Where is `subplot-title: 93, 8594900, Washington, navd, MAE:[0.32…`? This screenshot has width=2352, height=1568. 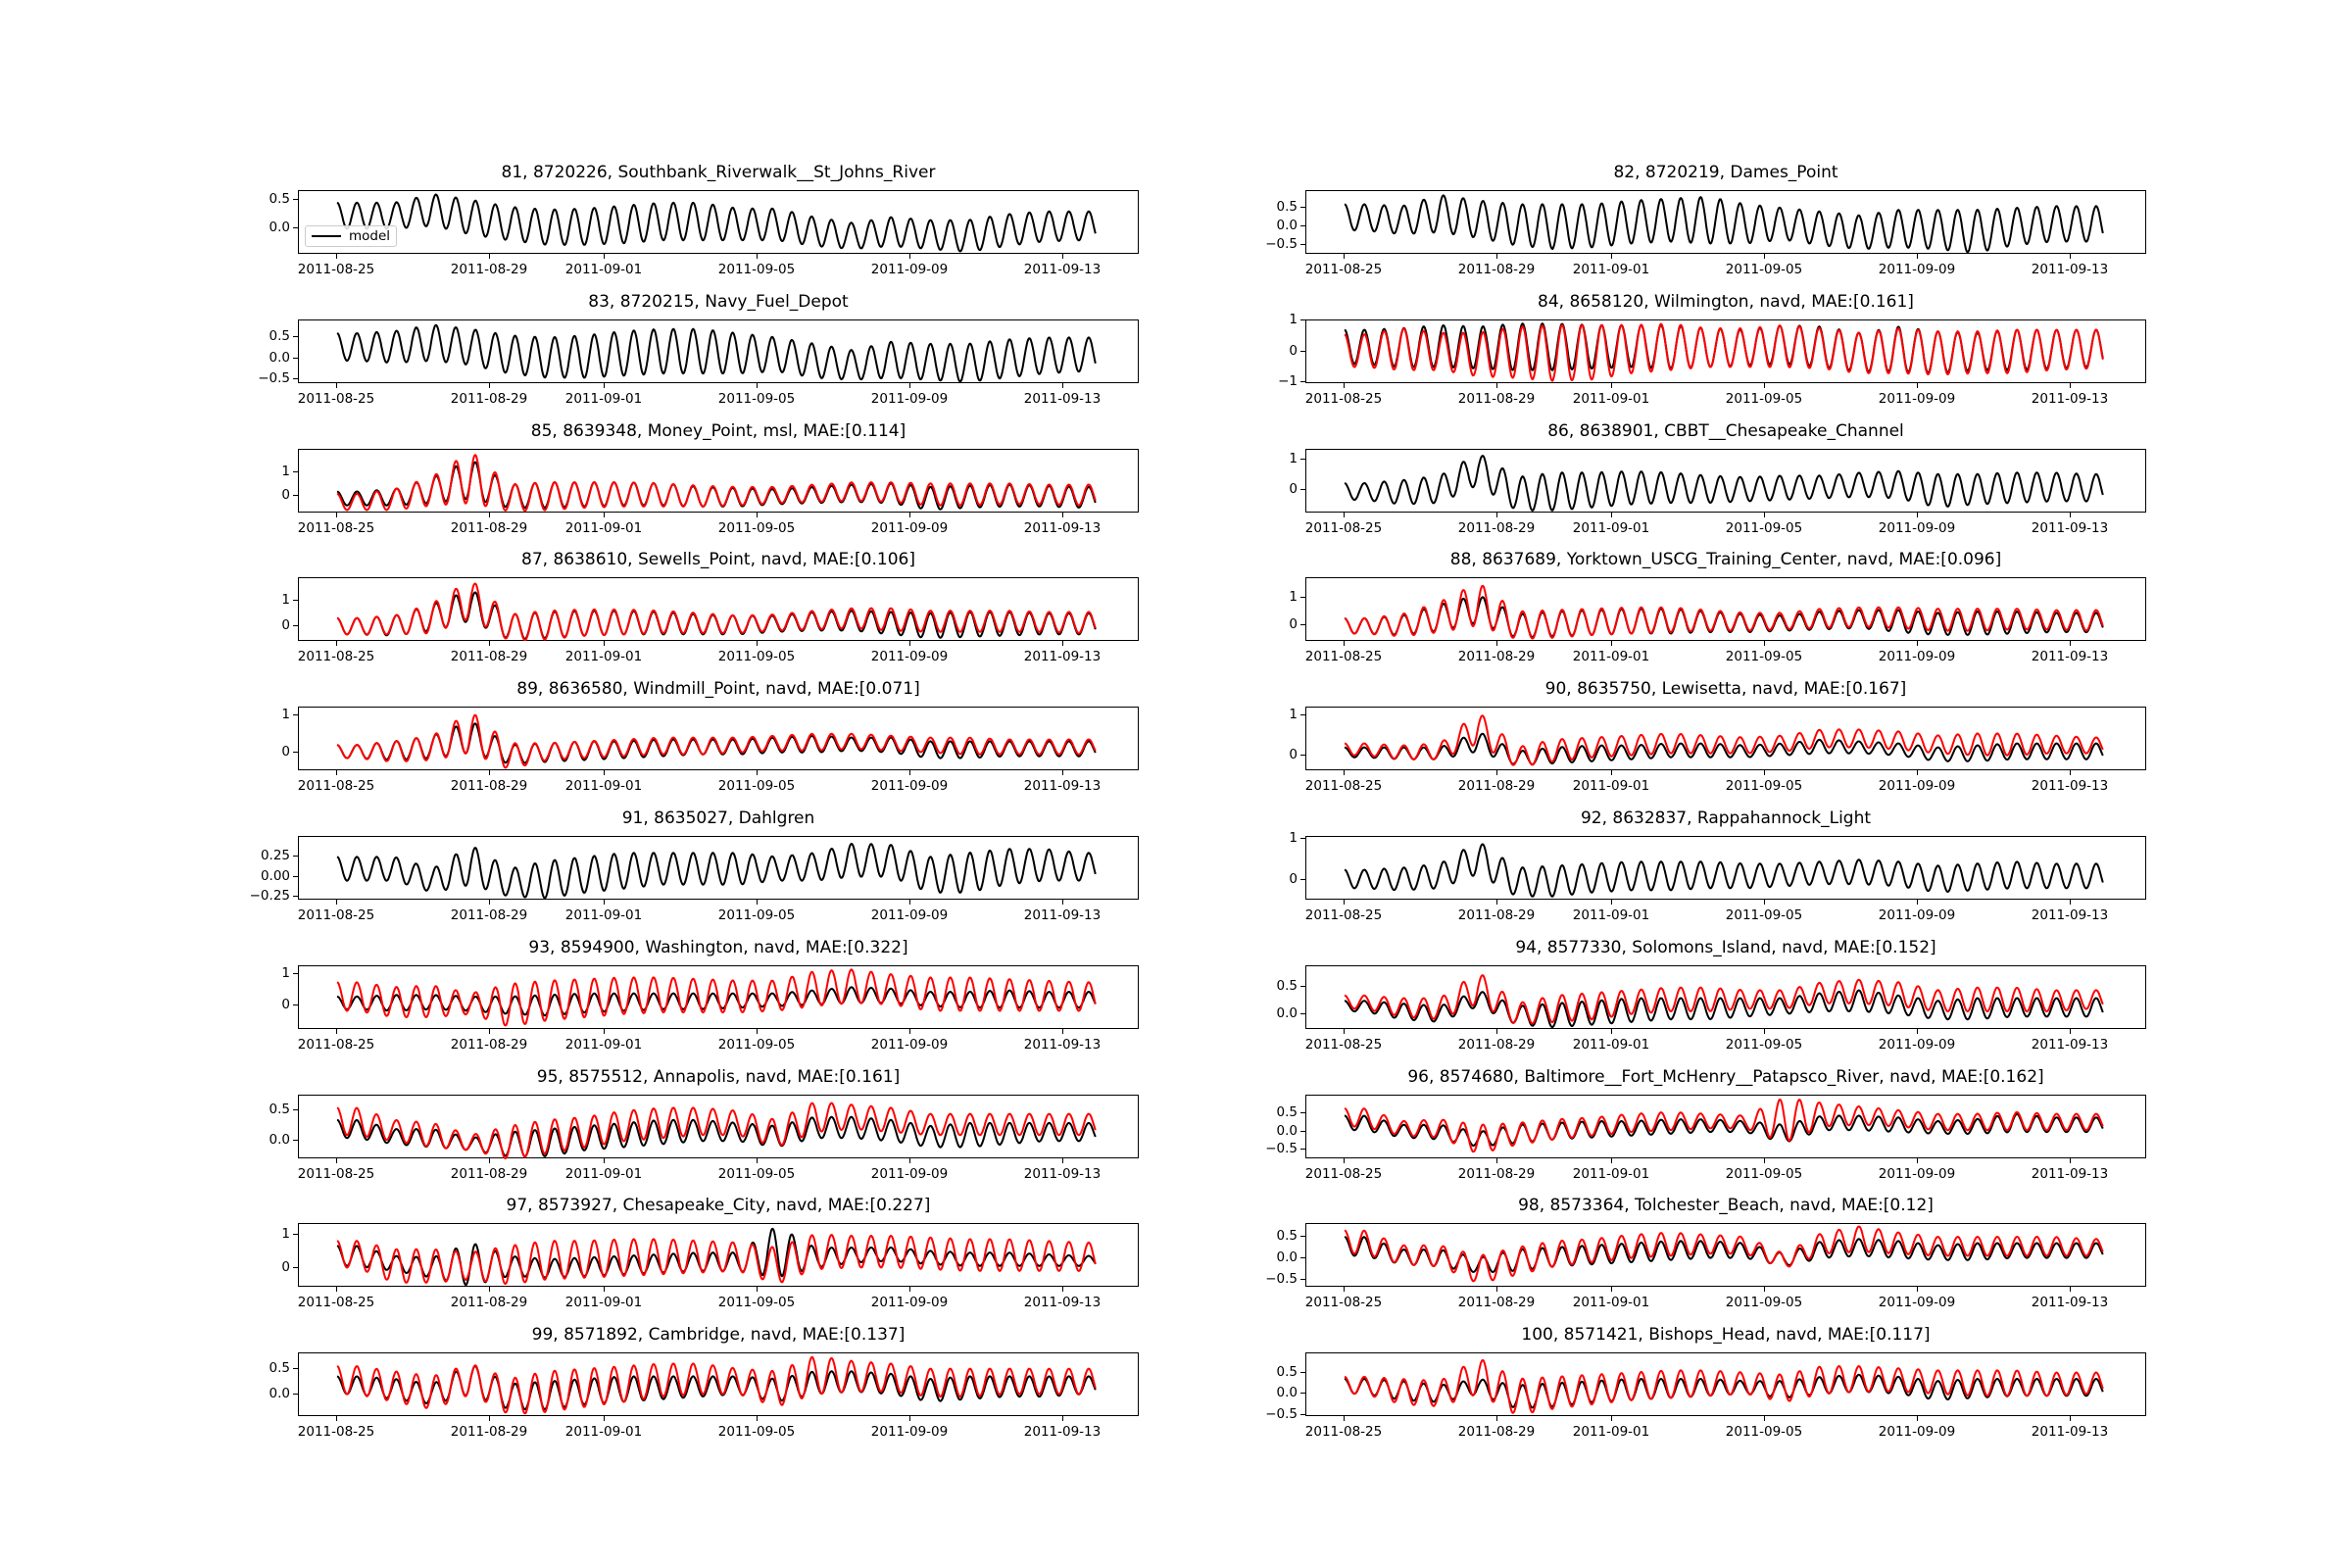
subplot-title: 93, 8594900, Washington, navd, MAE:[0.32… is located at coordinates (718, 947).